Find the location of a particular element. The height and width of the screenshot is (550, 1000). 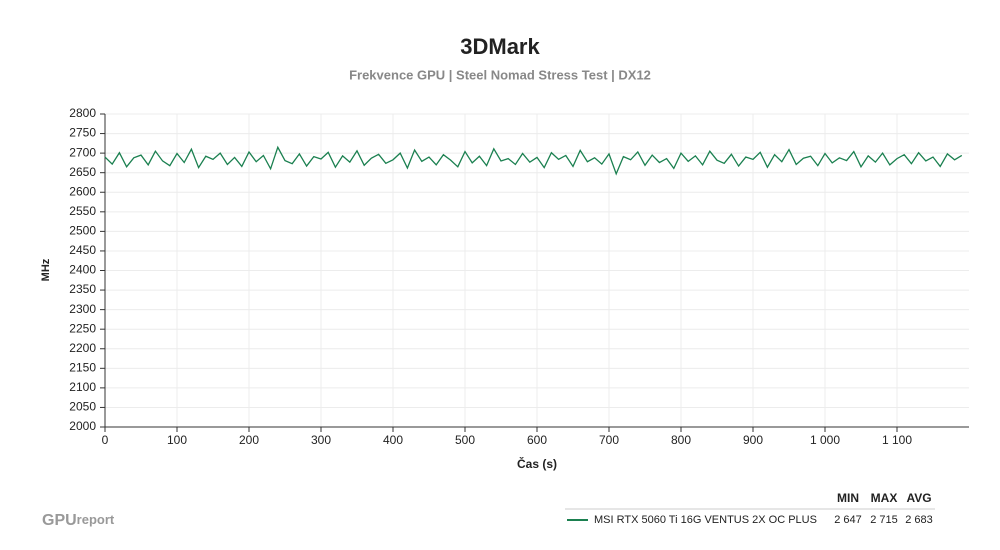

y-tick-label: 2750 is located at coordinates (82, 133).